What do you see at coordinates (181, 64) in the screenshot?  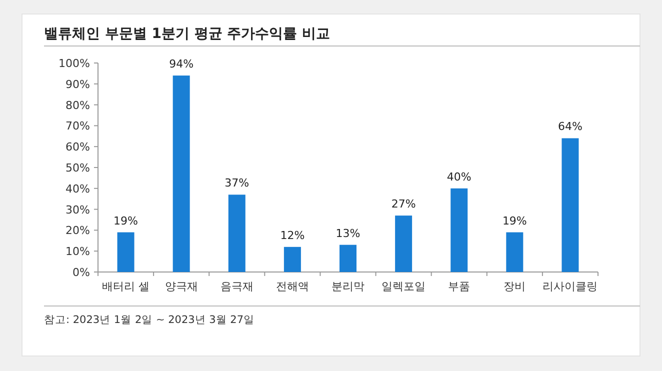 I see `data-label: 94%` at bounding box center [181, 64].